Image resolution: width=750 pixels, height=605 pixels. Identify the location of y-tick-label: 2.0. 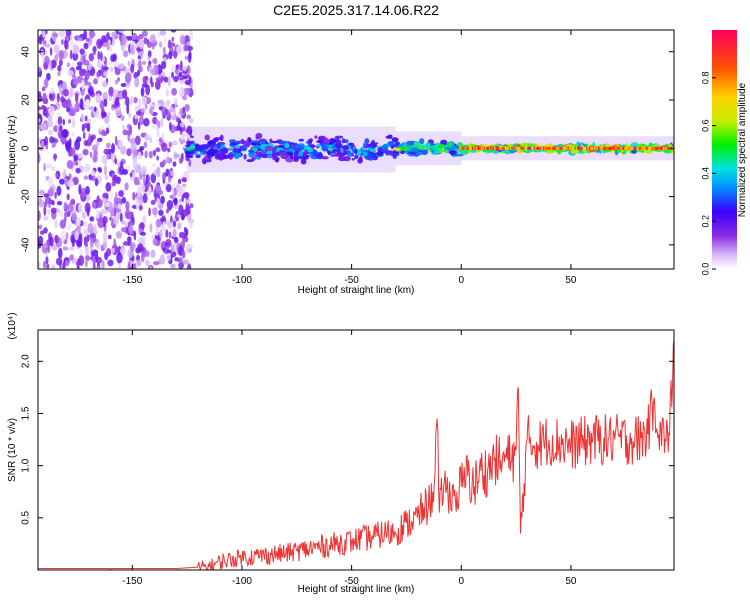
(26, 361).